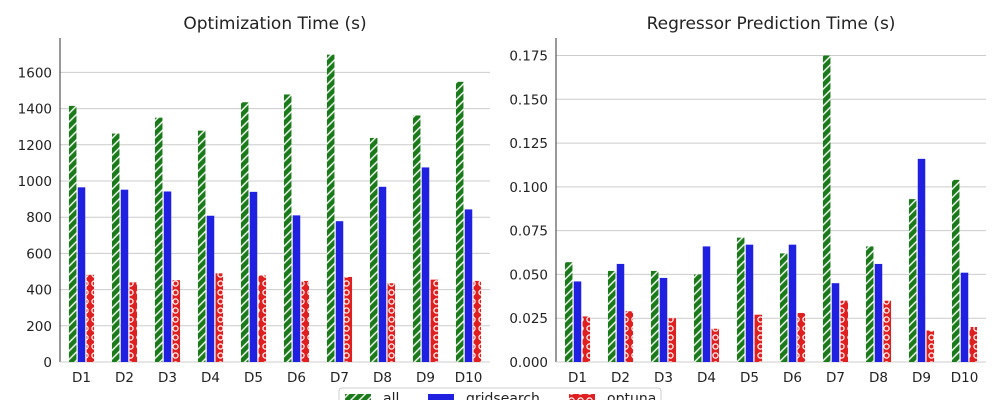 The height and width of the screenshot is (400, 1000). I want to click on y-tick-label: 1600, so click(35, 73).